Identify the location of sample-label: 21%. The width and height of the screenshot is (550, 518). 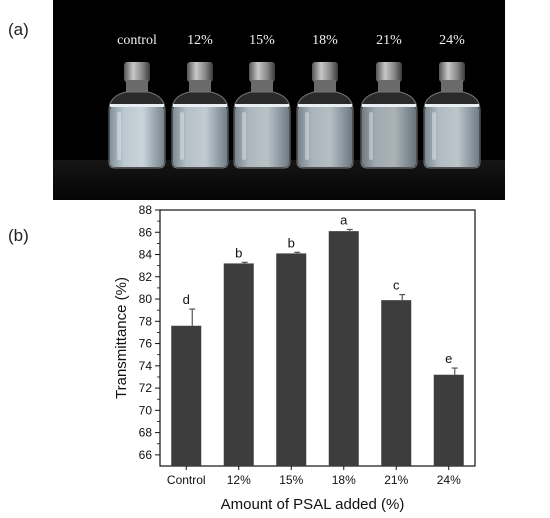
(389, 40).